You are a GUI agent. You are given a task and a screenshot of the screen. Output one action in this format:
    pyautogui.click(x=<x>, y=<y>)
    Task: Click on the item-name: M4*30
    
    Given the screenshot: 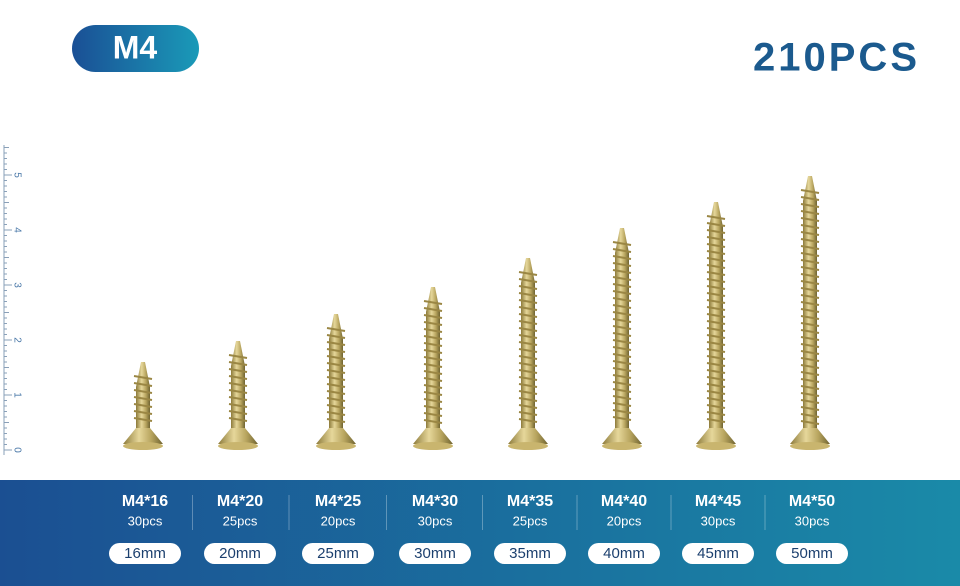 What is the action you would take?
    pyautogui.click(x=435, y=501)
    